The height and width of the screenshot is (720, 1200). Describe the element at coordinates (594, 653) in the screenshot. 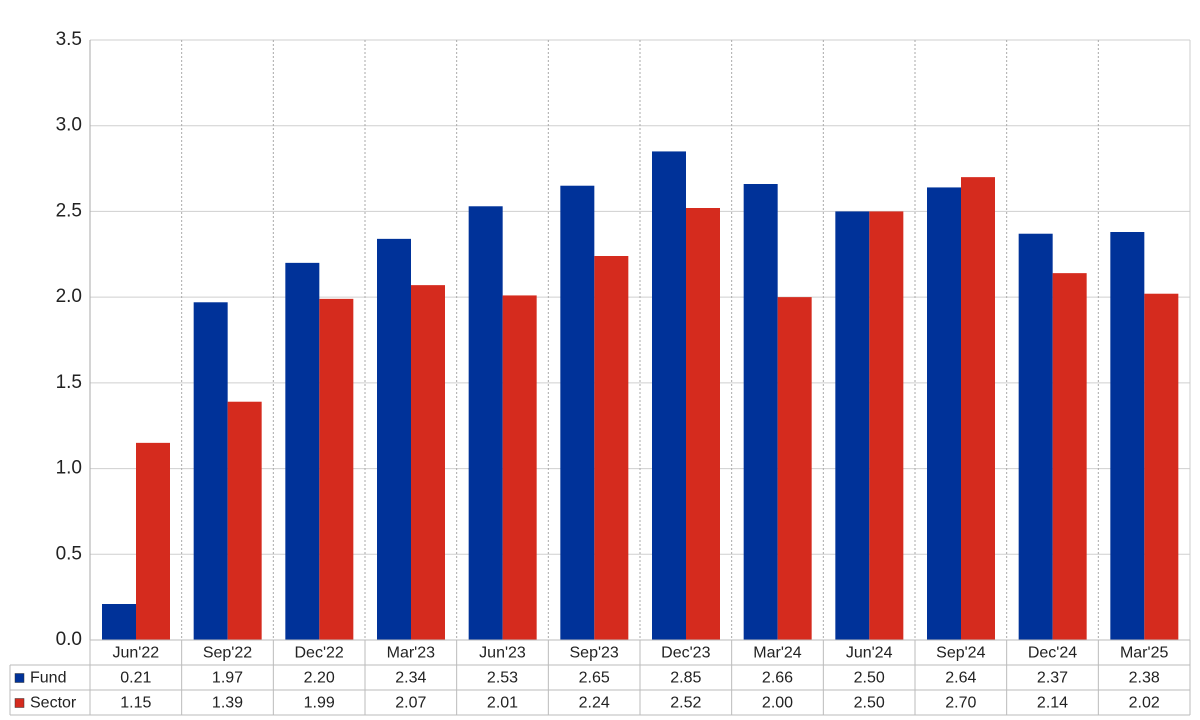

I see `x-tick-label: Sep'23` at that location.